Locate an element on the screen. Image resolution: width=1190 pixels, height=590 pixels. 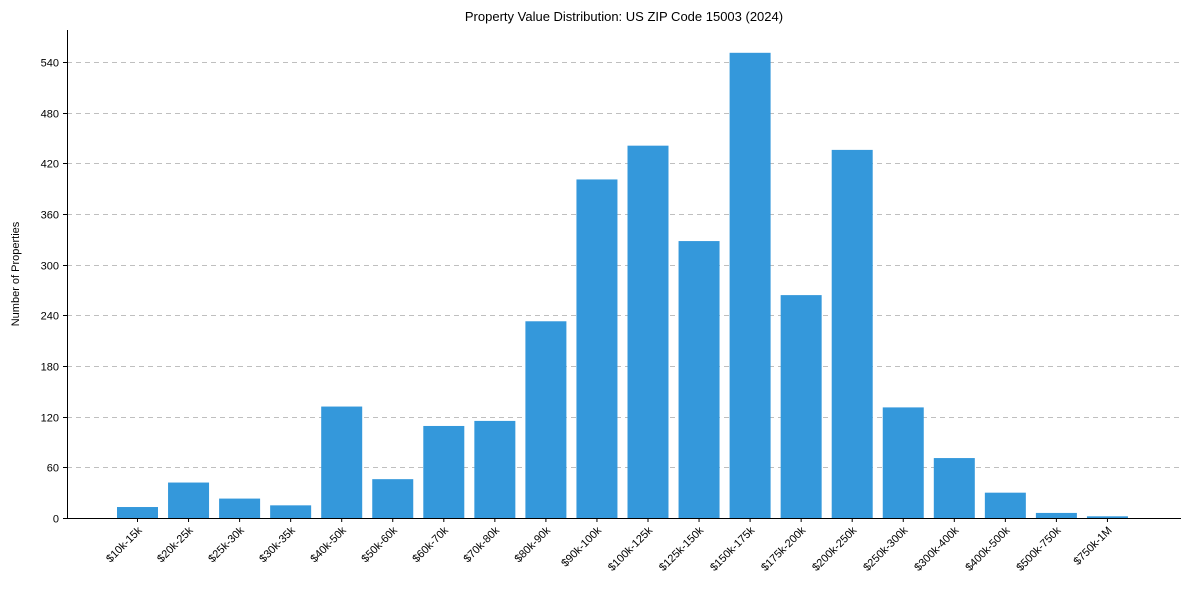
x-tick-label: $70k-80k is located at coordinates (481, 544).